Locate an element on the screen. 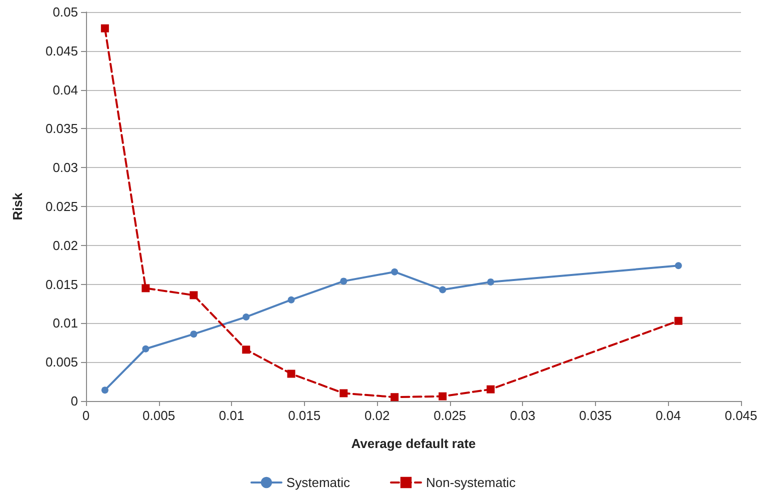 The height and width of the screenshot is (502, 766). legend-label: Non-systematic is located at coordinates (471, 482).